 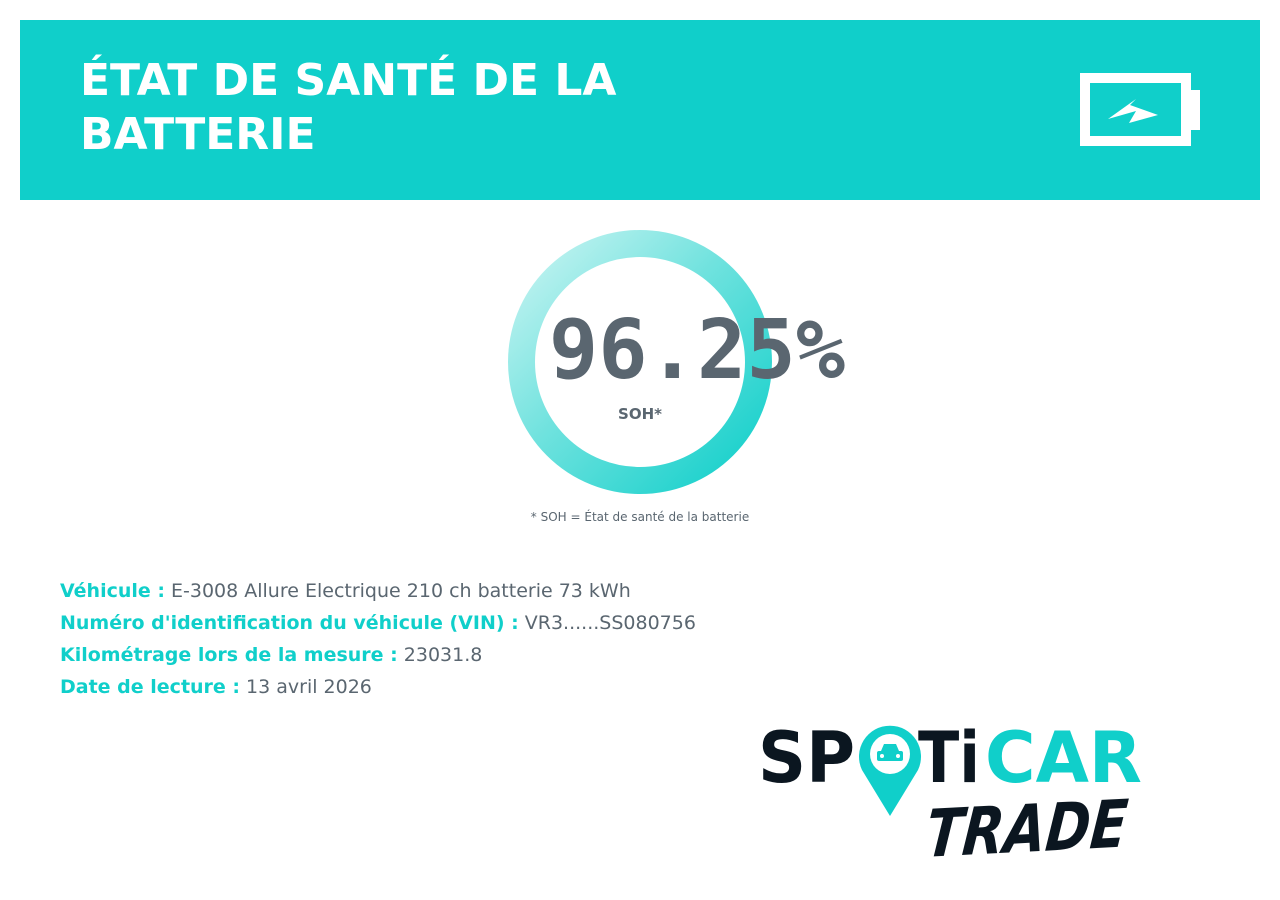 I want to click on footnote: * SOH = État de santé de la batterie, so click(x=640, y=516).